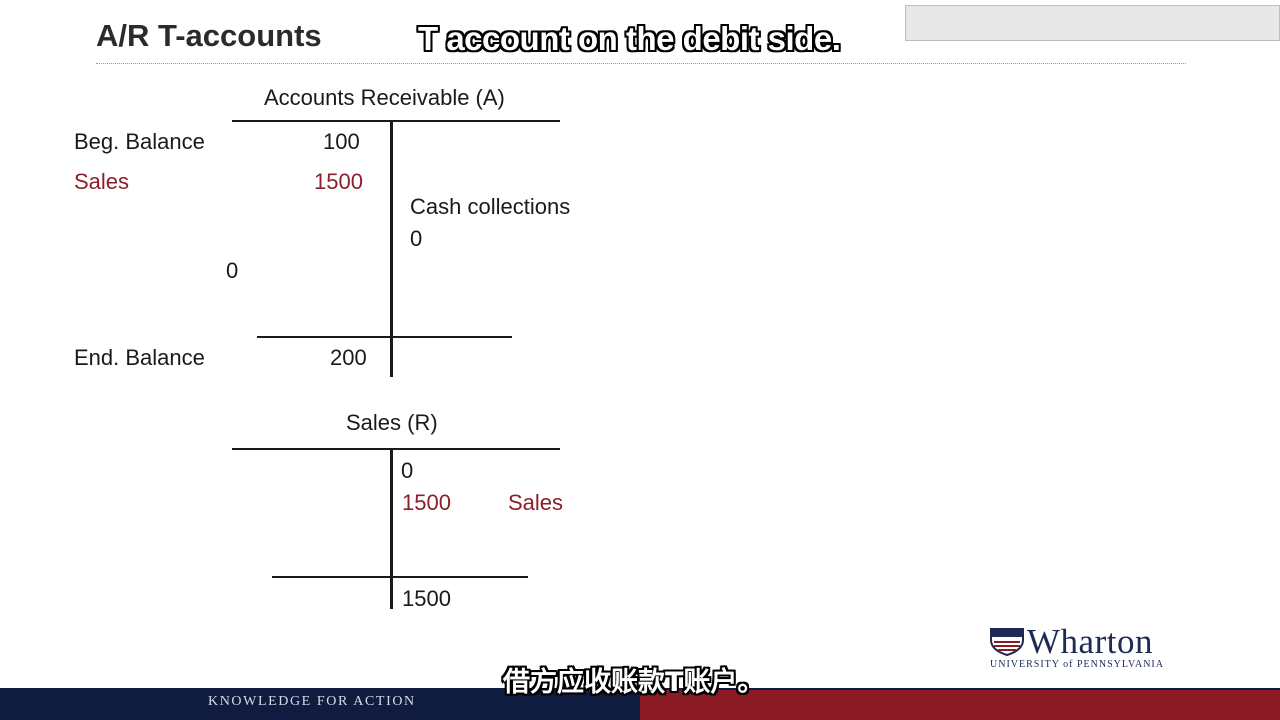 This screenshot has width=1280, height=720. What do you see at coordinates (426, 598) in the screenshot?
I see `sales-total-value: 1500` at bounding box center [426, 598].